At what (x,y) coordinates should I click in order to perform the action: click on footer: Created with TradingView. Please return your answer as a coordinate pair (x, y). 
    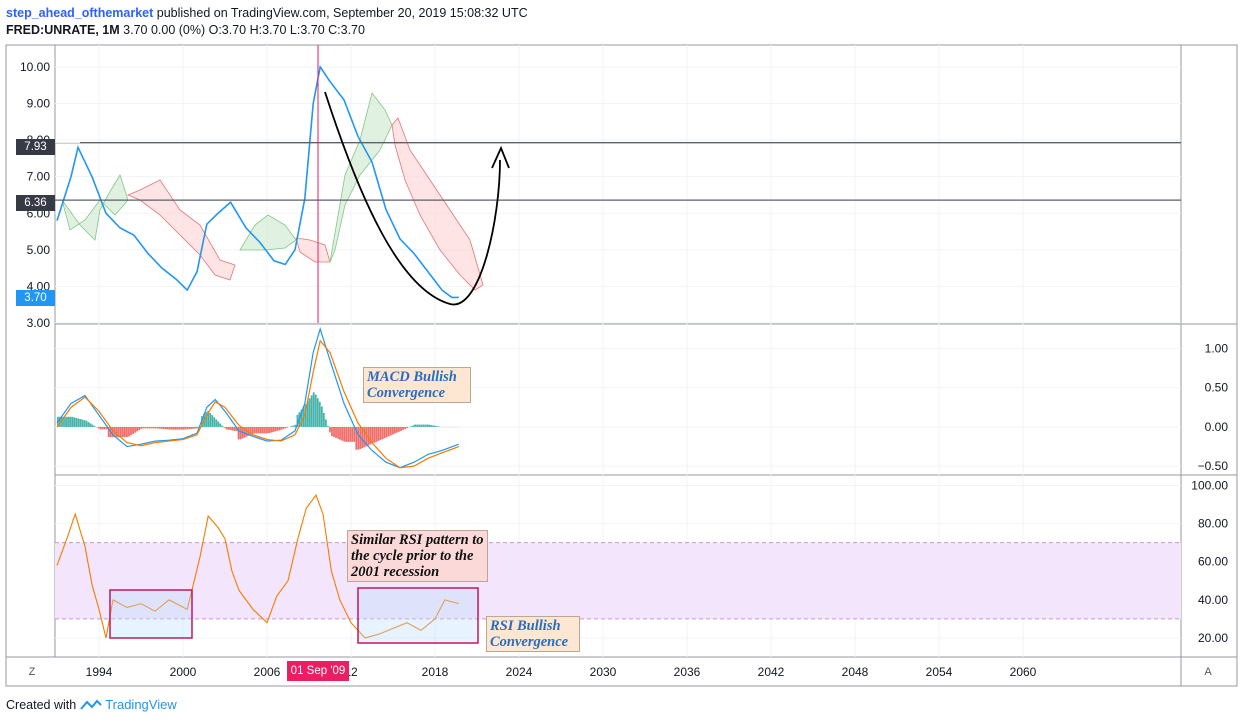
    Looking at the image, I should click on (91, 705).